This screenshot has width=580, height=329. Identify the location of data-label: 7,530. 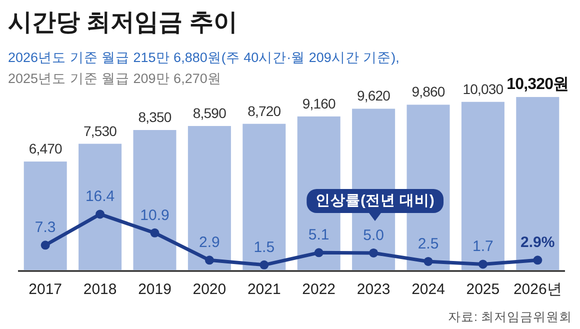
(101, 130).